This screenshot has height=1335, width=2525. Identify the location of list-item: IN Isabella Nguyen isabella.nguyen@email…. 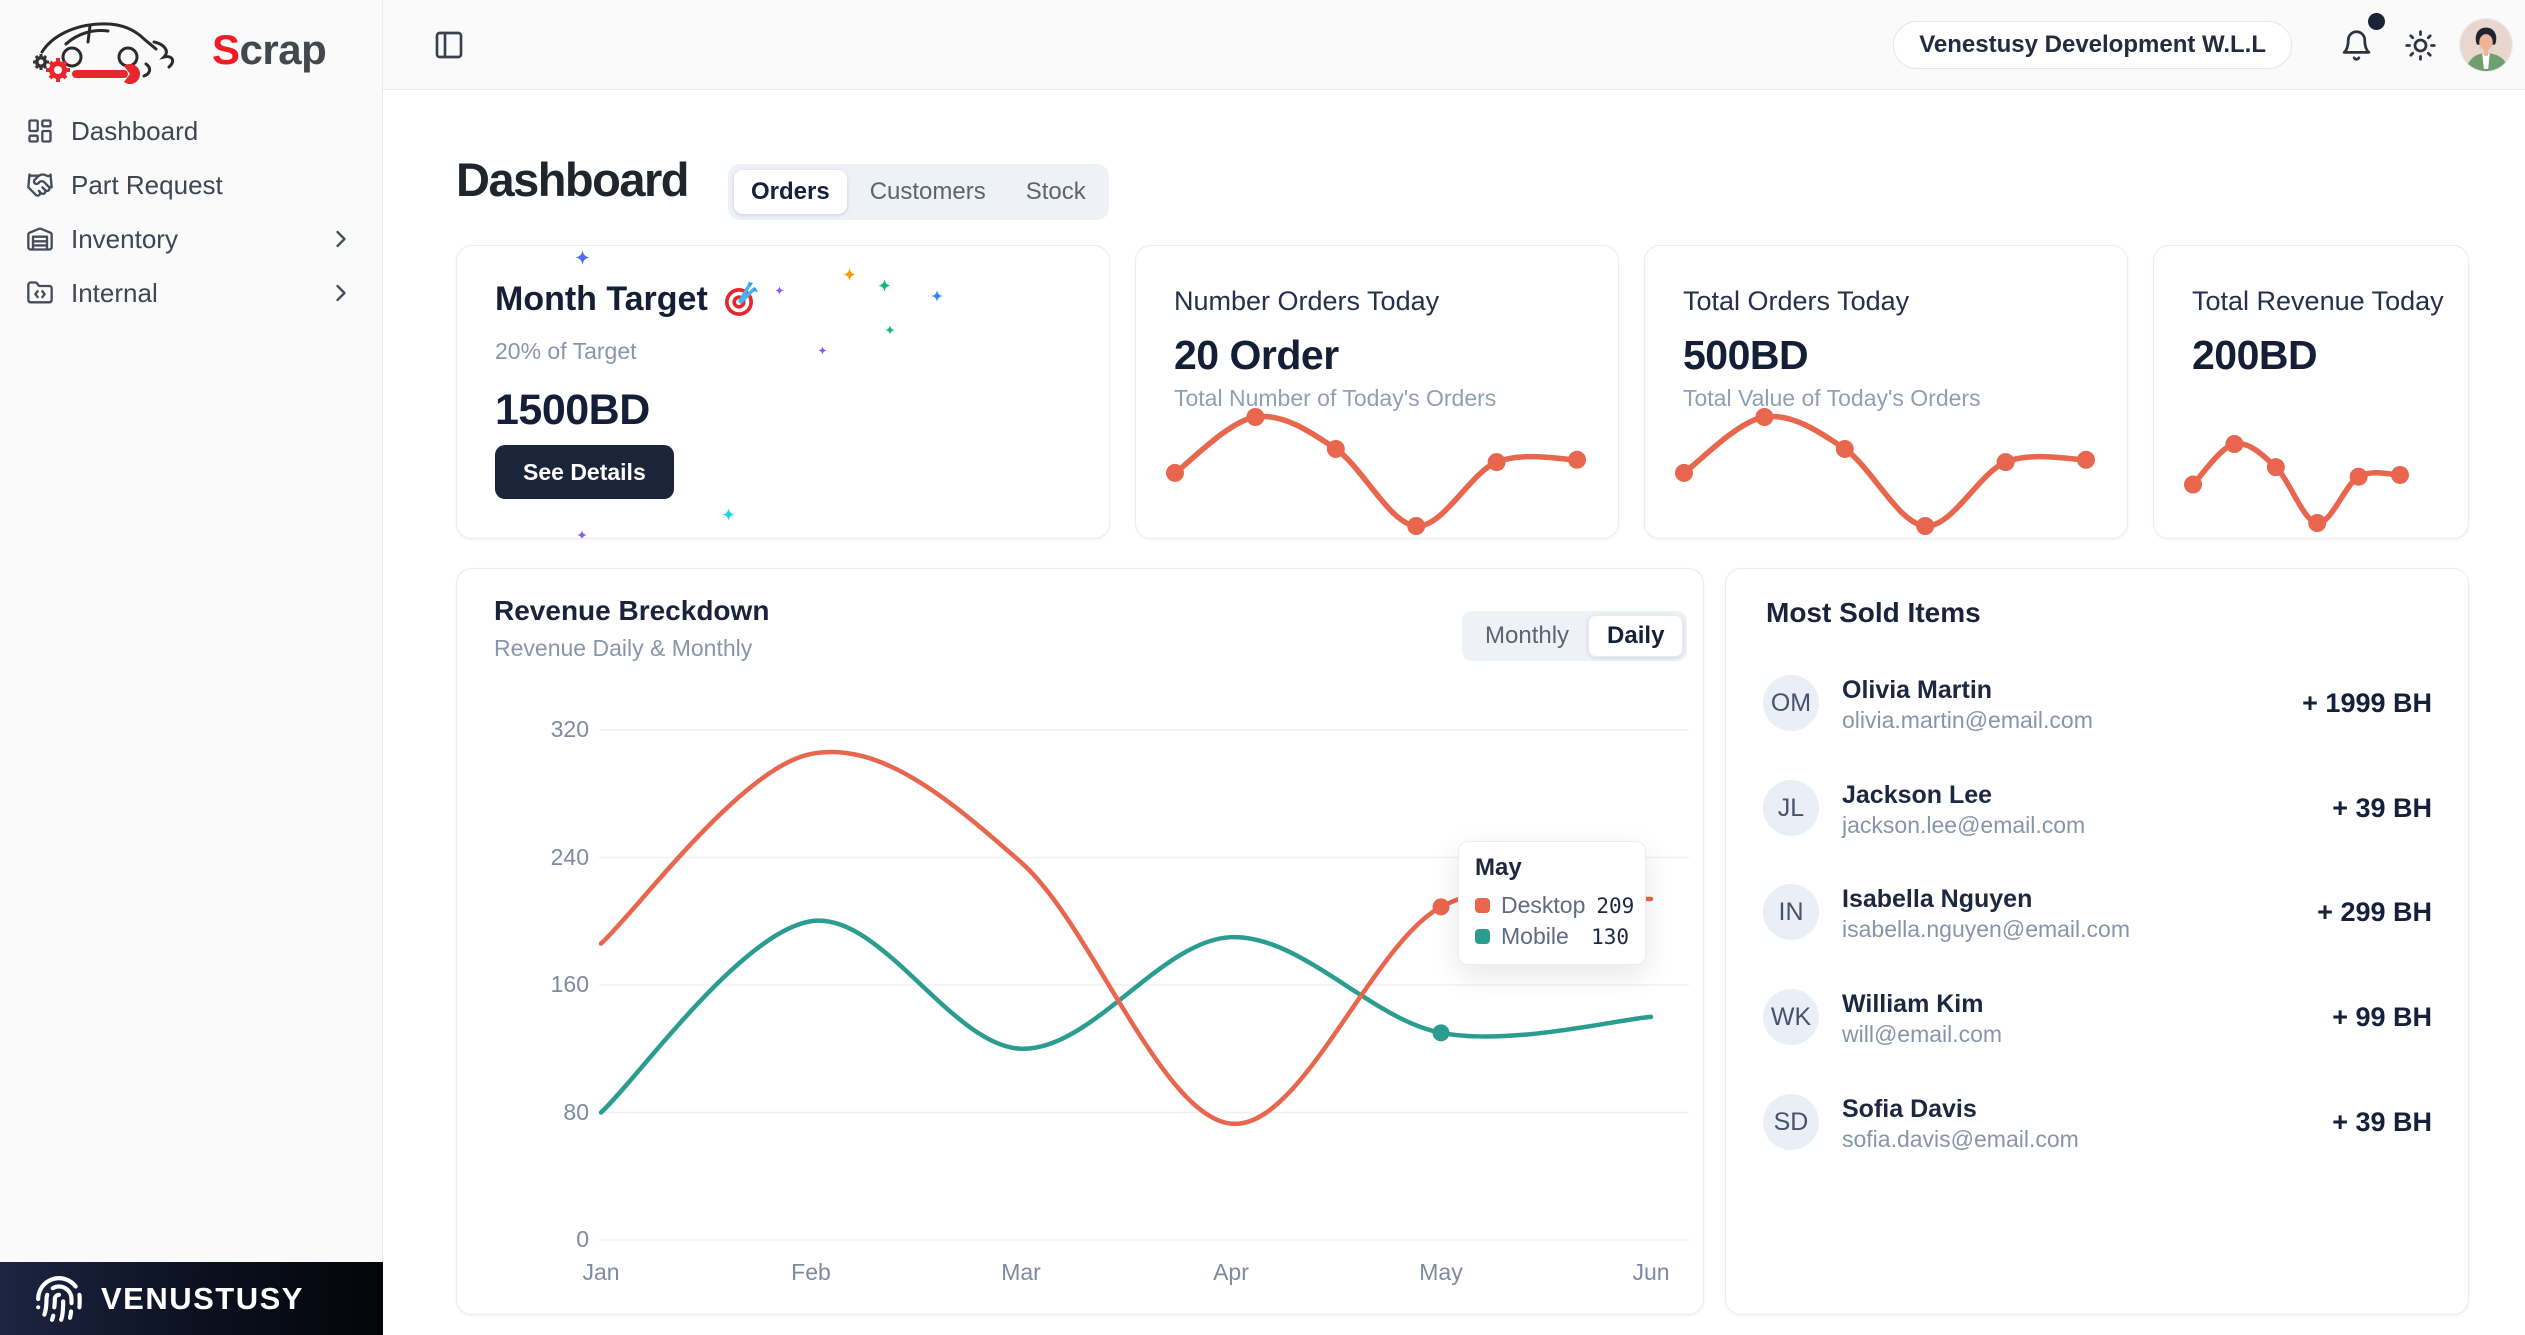
(2098, 913).